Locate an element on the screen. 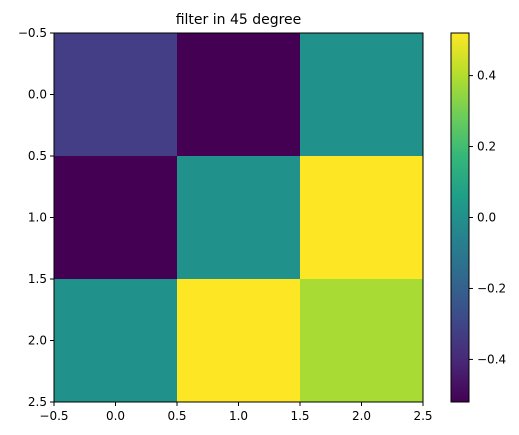 This screenshot has width=519, height=435. y-tick-label: 2.5 is located at coordinates (37, 402).